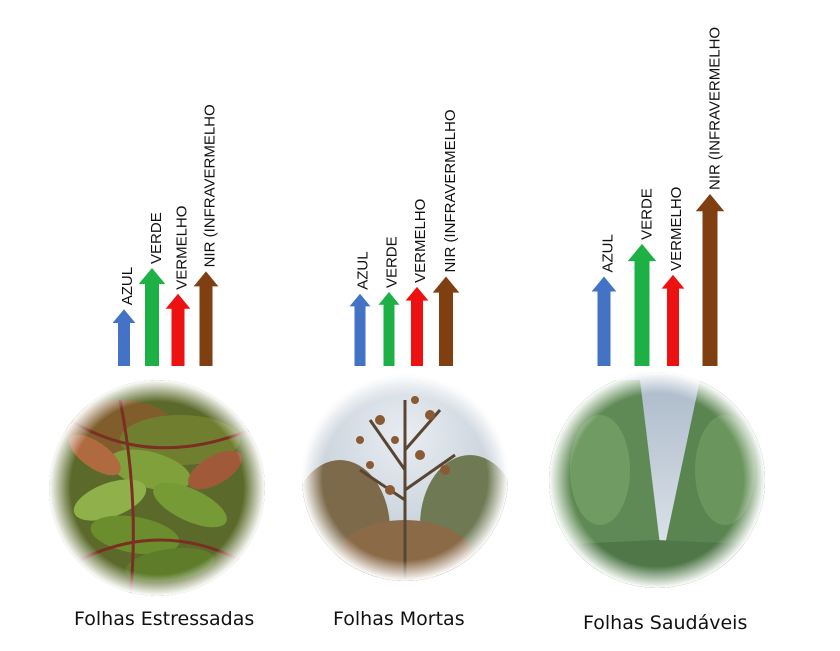  Describe the element at coordinates (657, 480) in the screenshot. I see `healthy-eucalyptus-row-photo` at that location.